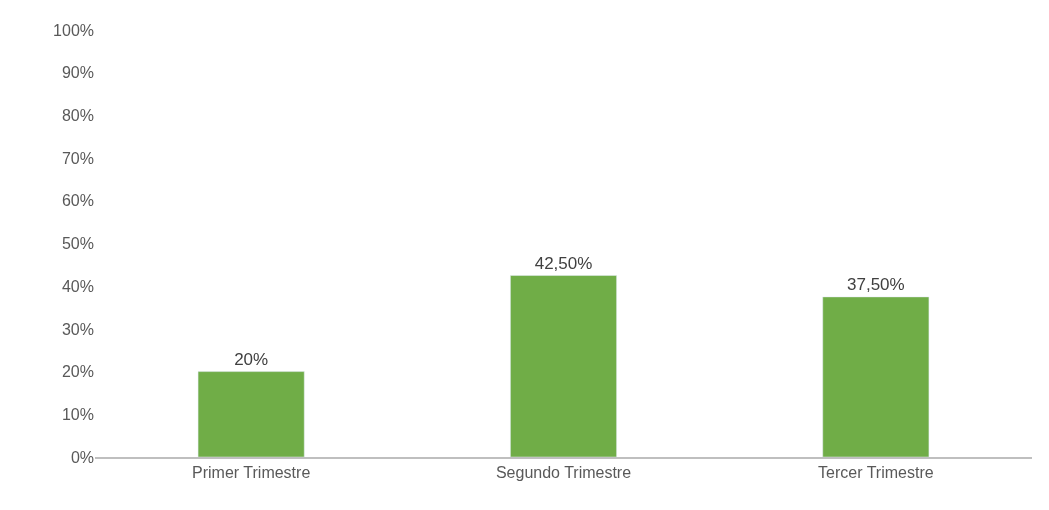 The image size is (1049, 510). Describe the element at coordinates (251, 473) in the screenshot. I see `x-tick-label: Primer Trimestre` at that location.